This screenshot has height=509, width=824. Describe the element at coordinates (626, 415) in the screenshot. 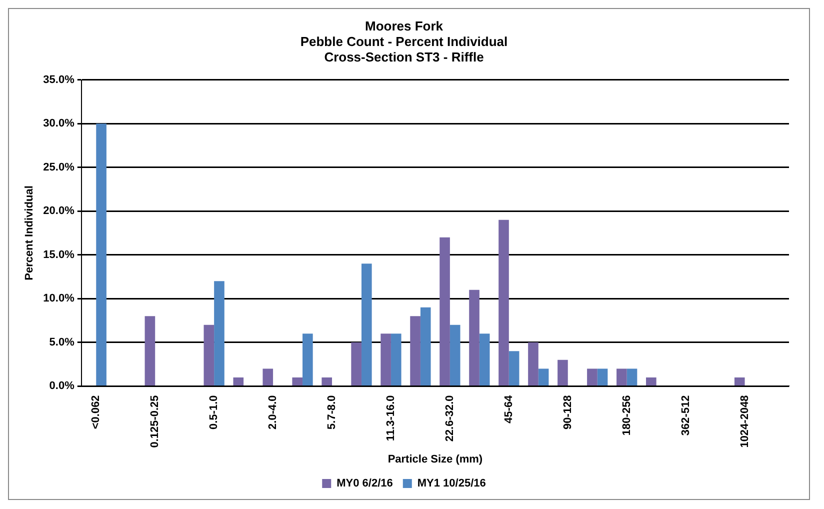

I see `x-tick-label: 180-256` at that location.